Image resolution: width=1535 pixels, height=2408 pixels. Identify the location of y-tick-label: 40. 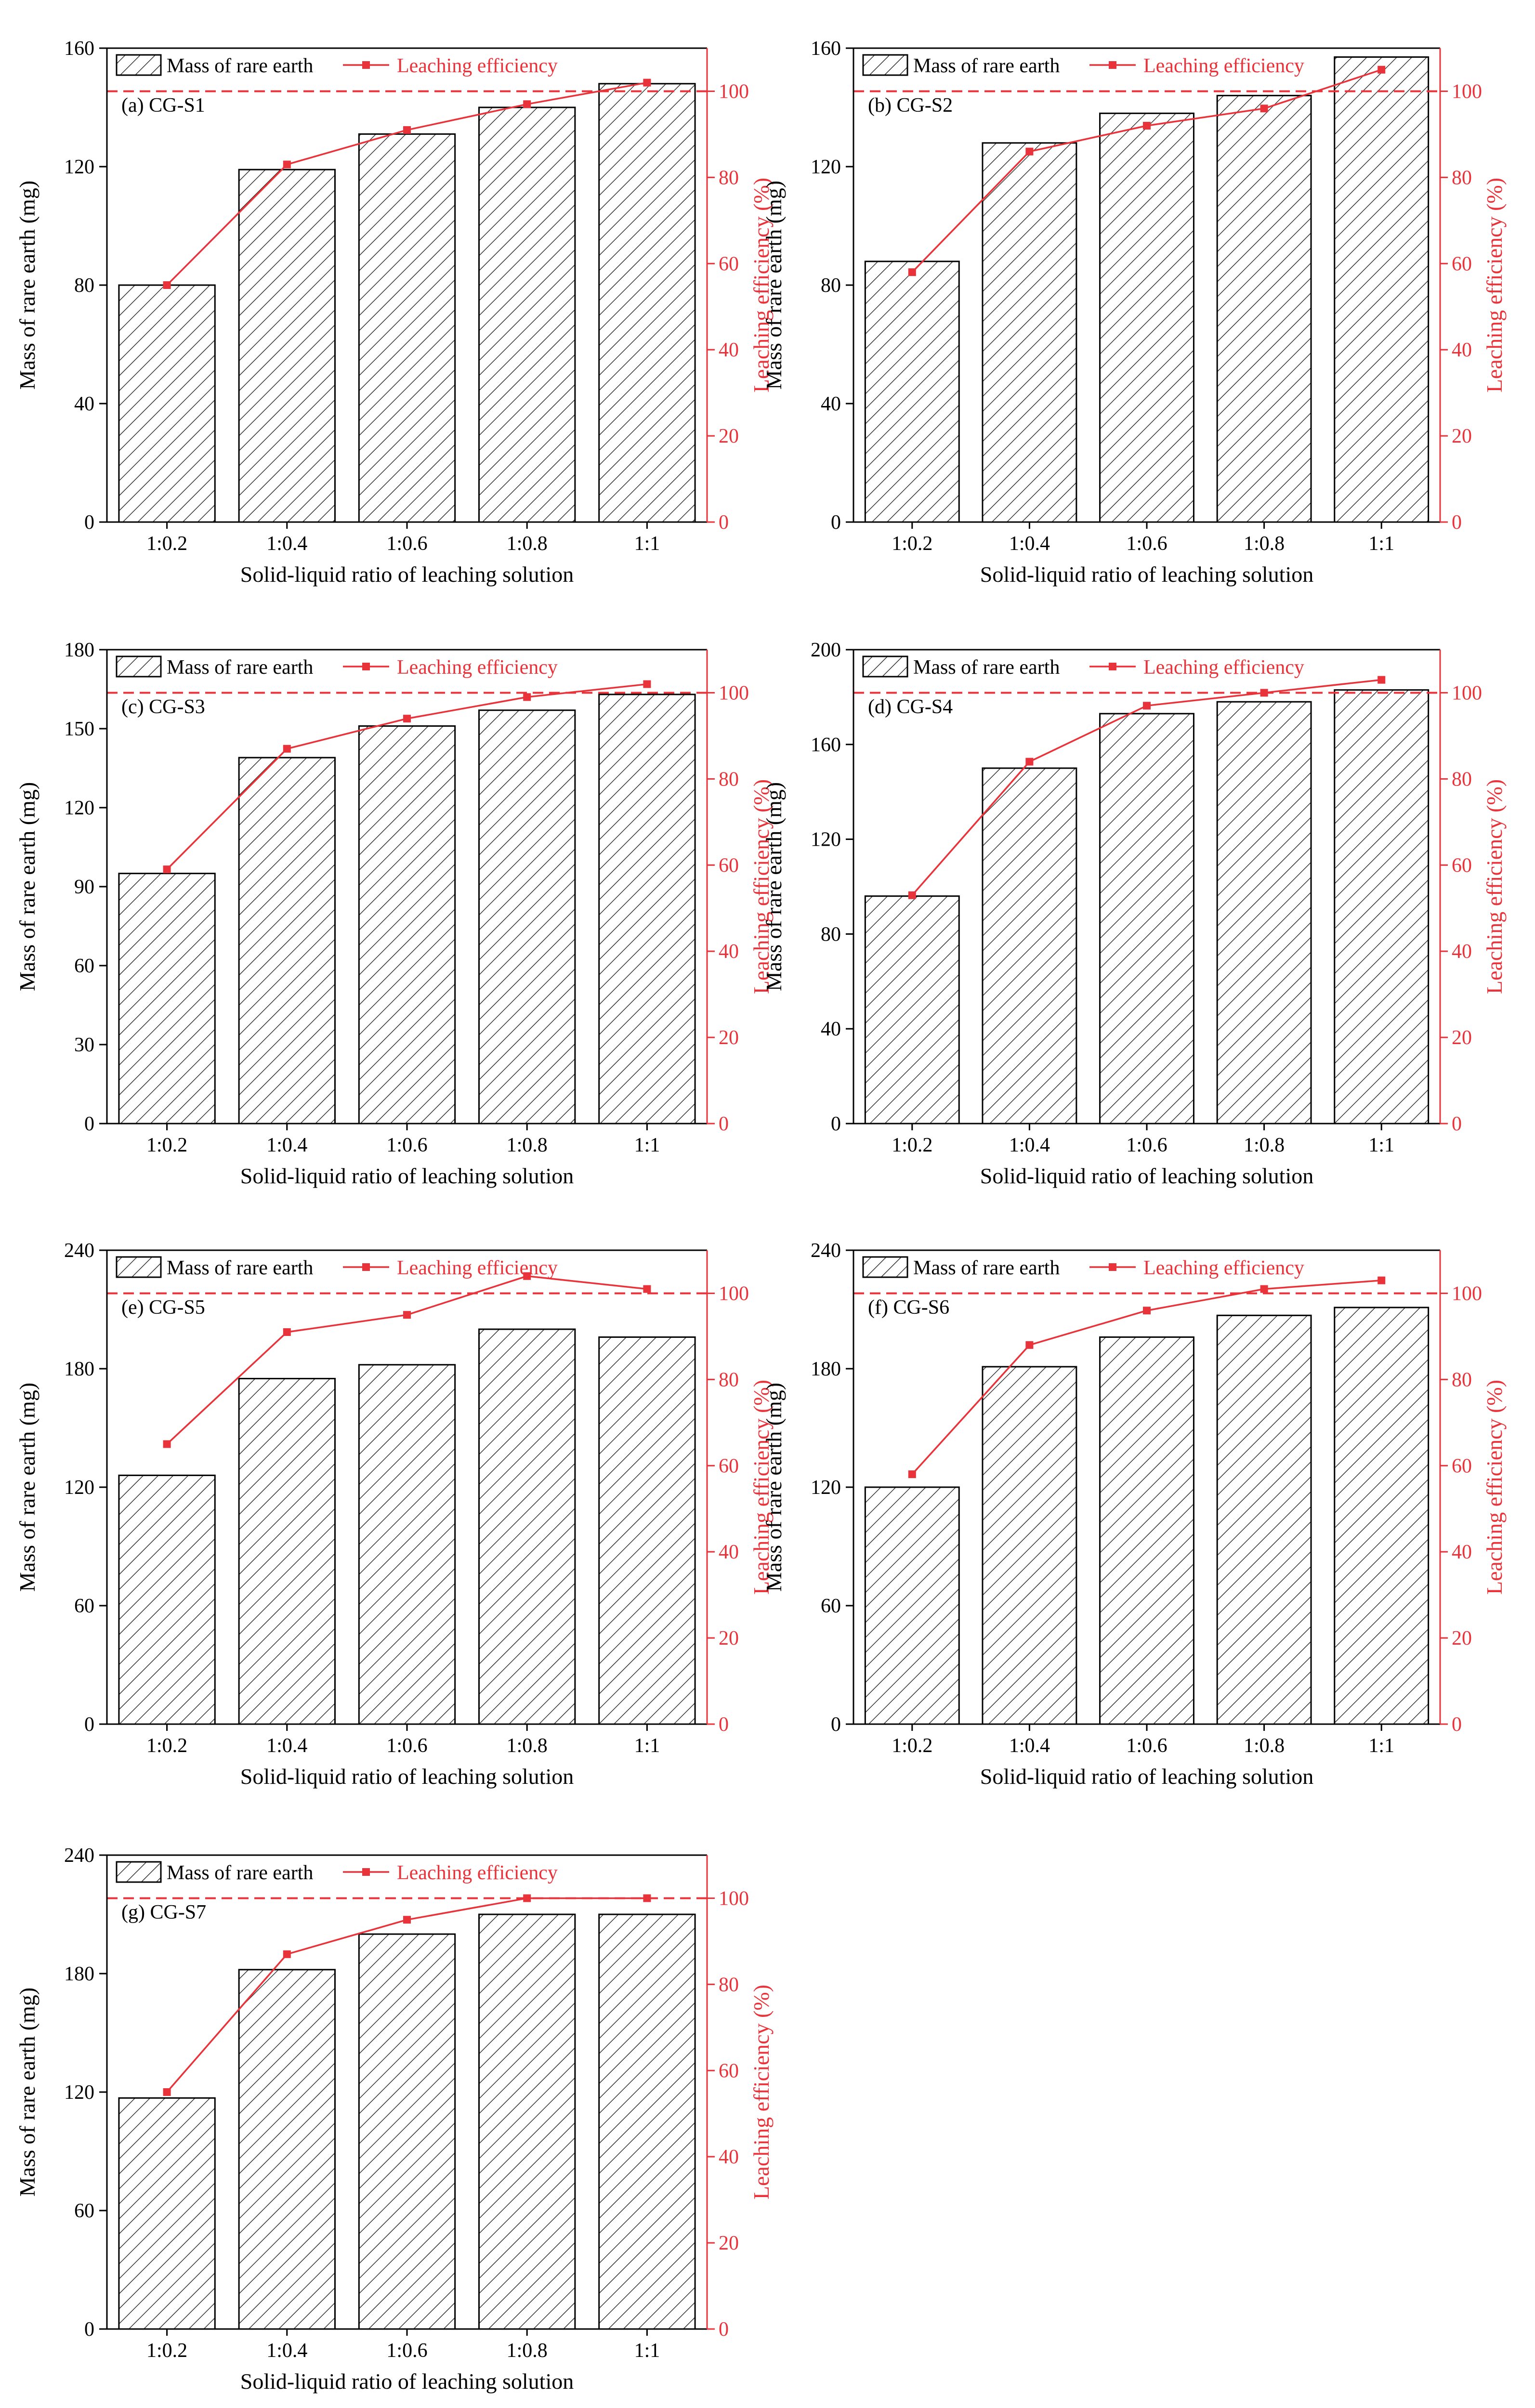
(831, 404).